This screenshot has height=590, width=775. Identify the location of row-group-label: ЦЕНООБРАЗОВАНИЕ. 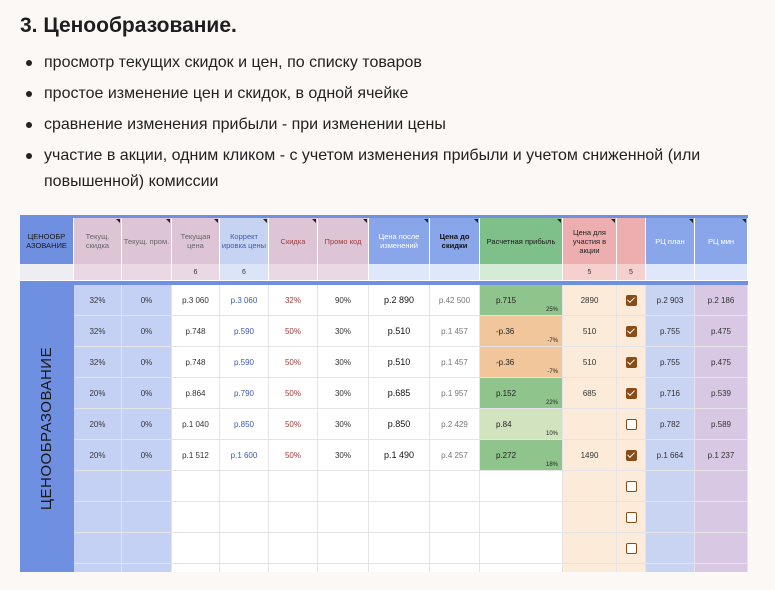
(47, 428).